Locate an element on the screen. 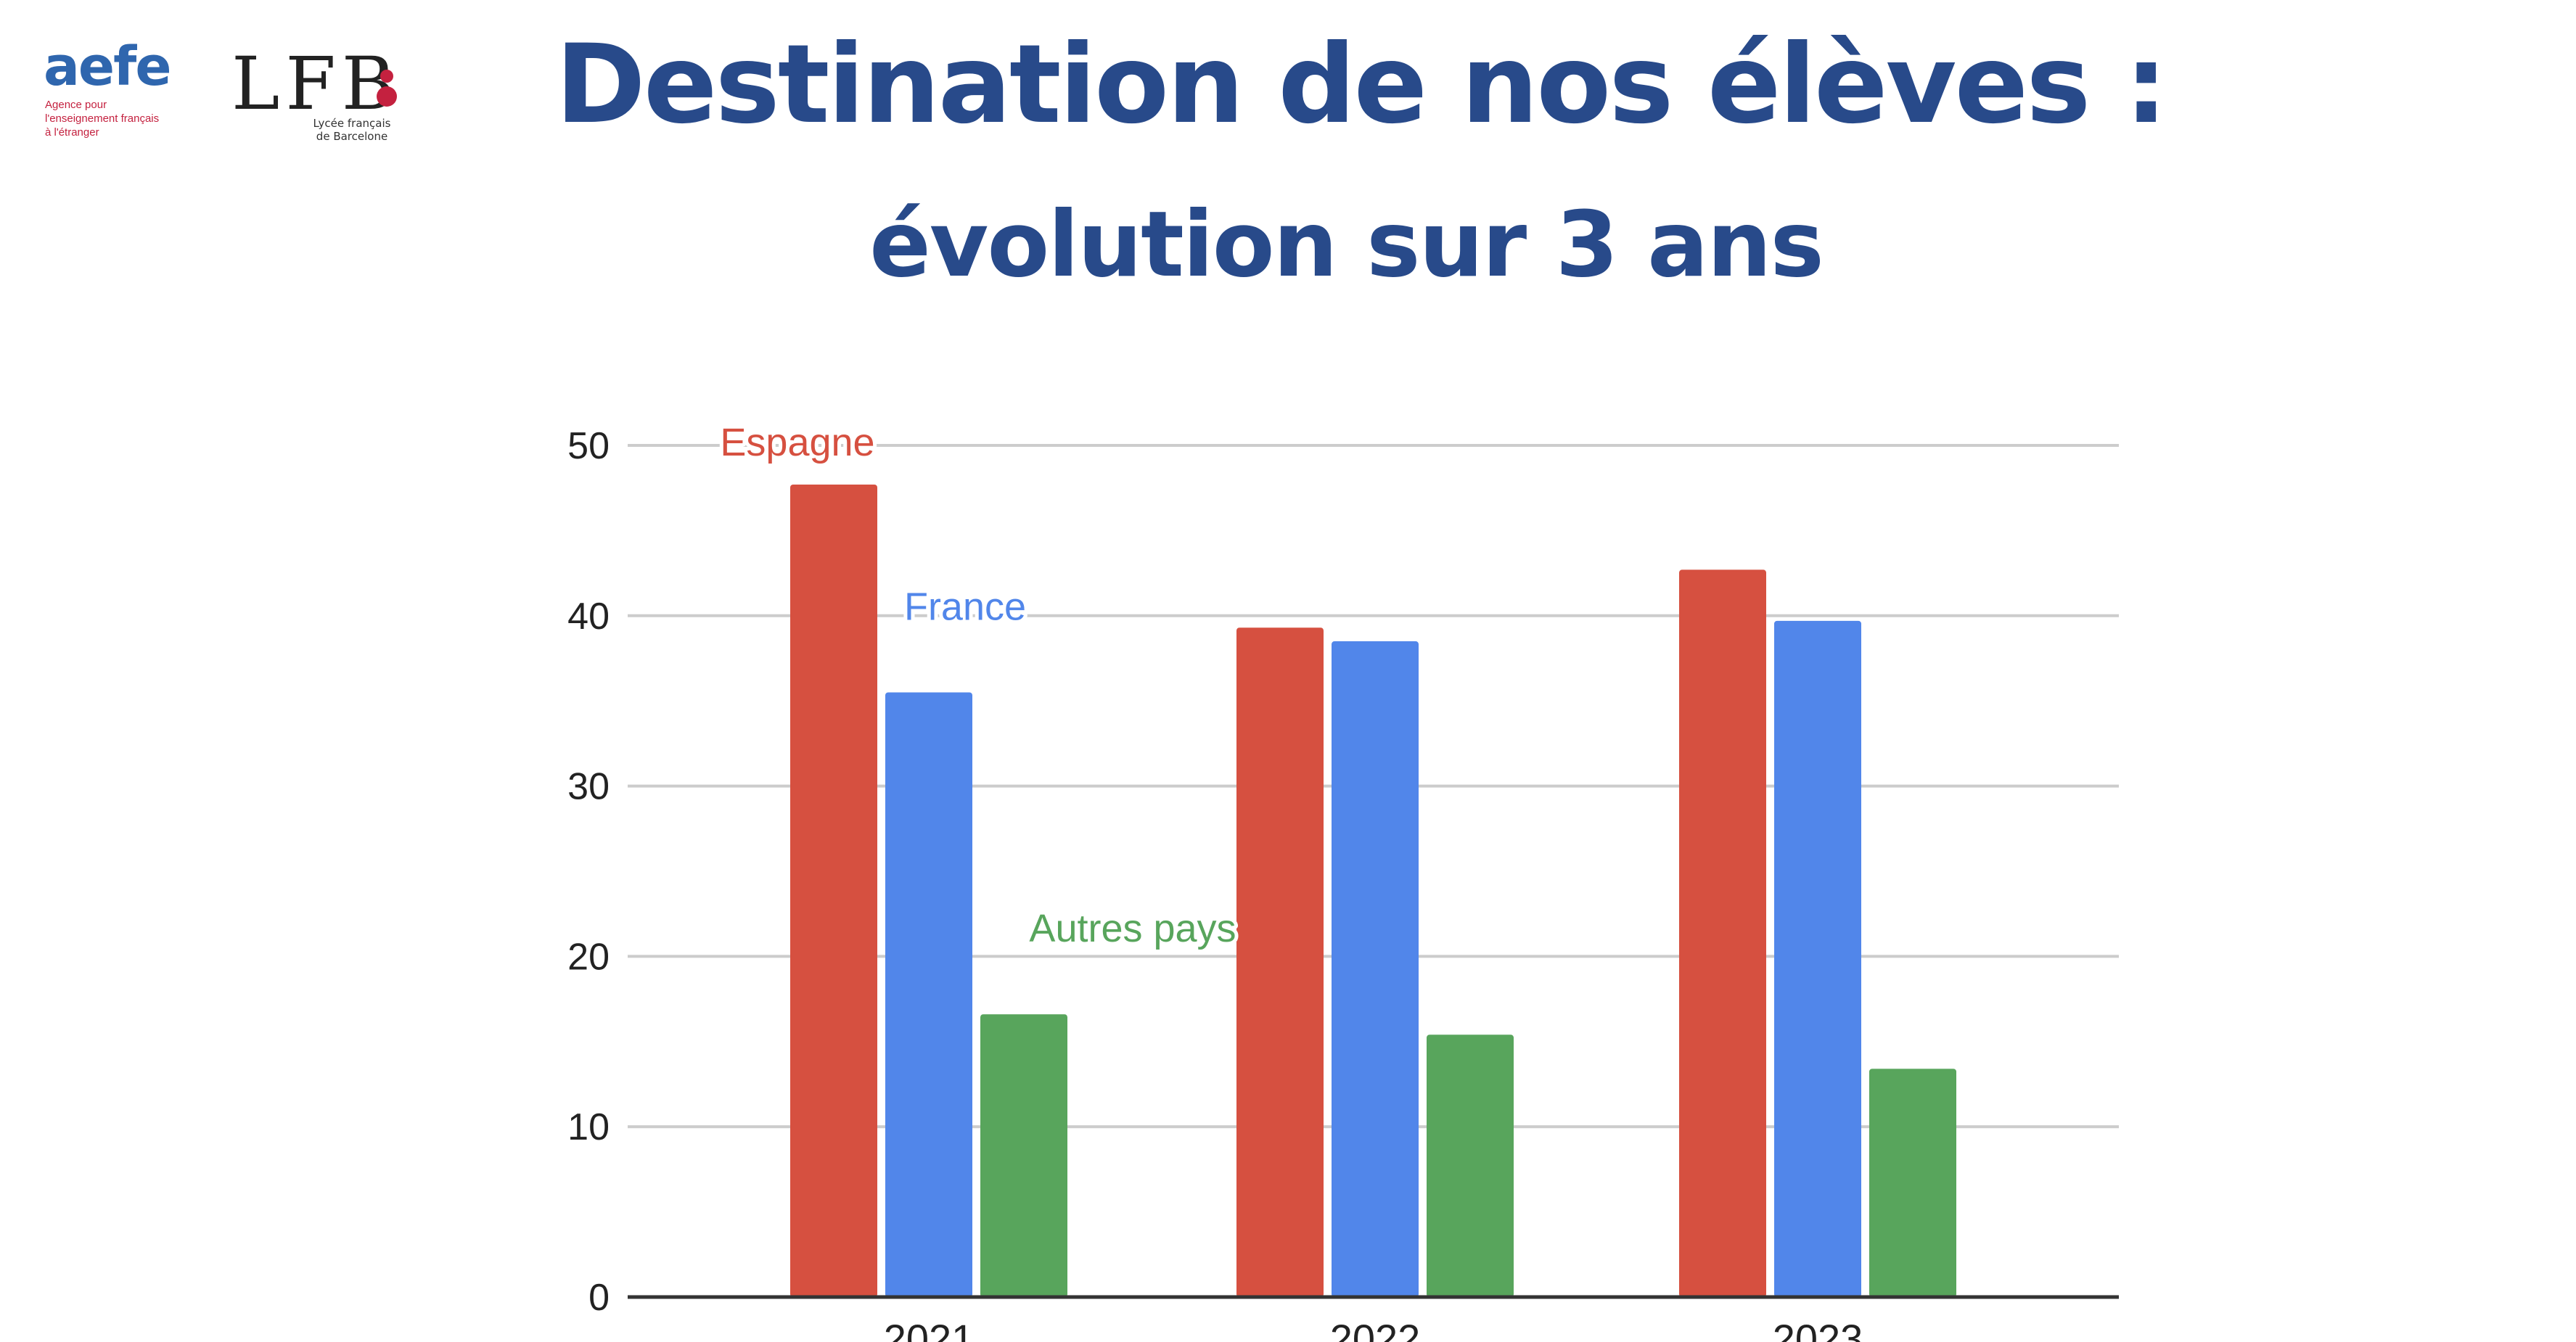  bar-france-2022 is located at coordinates (1375, 969).